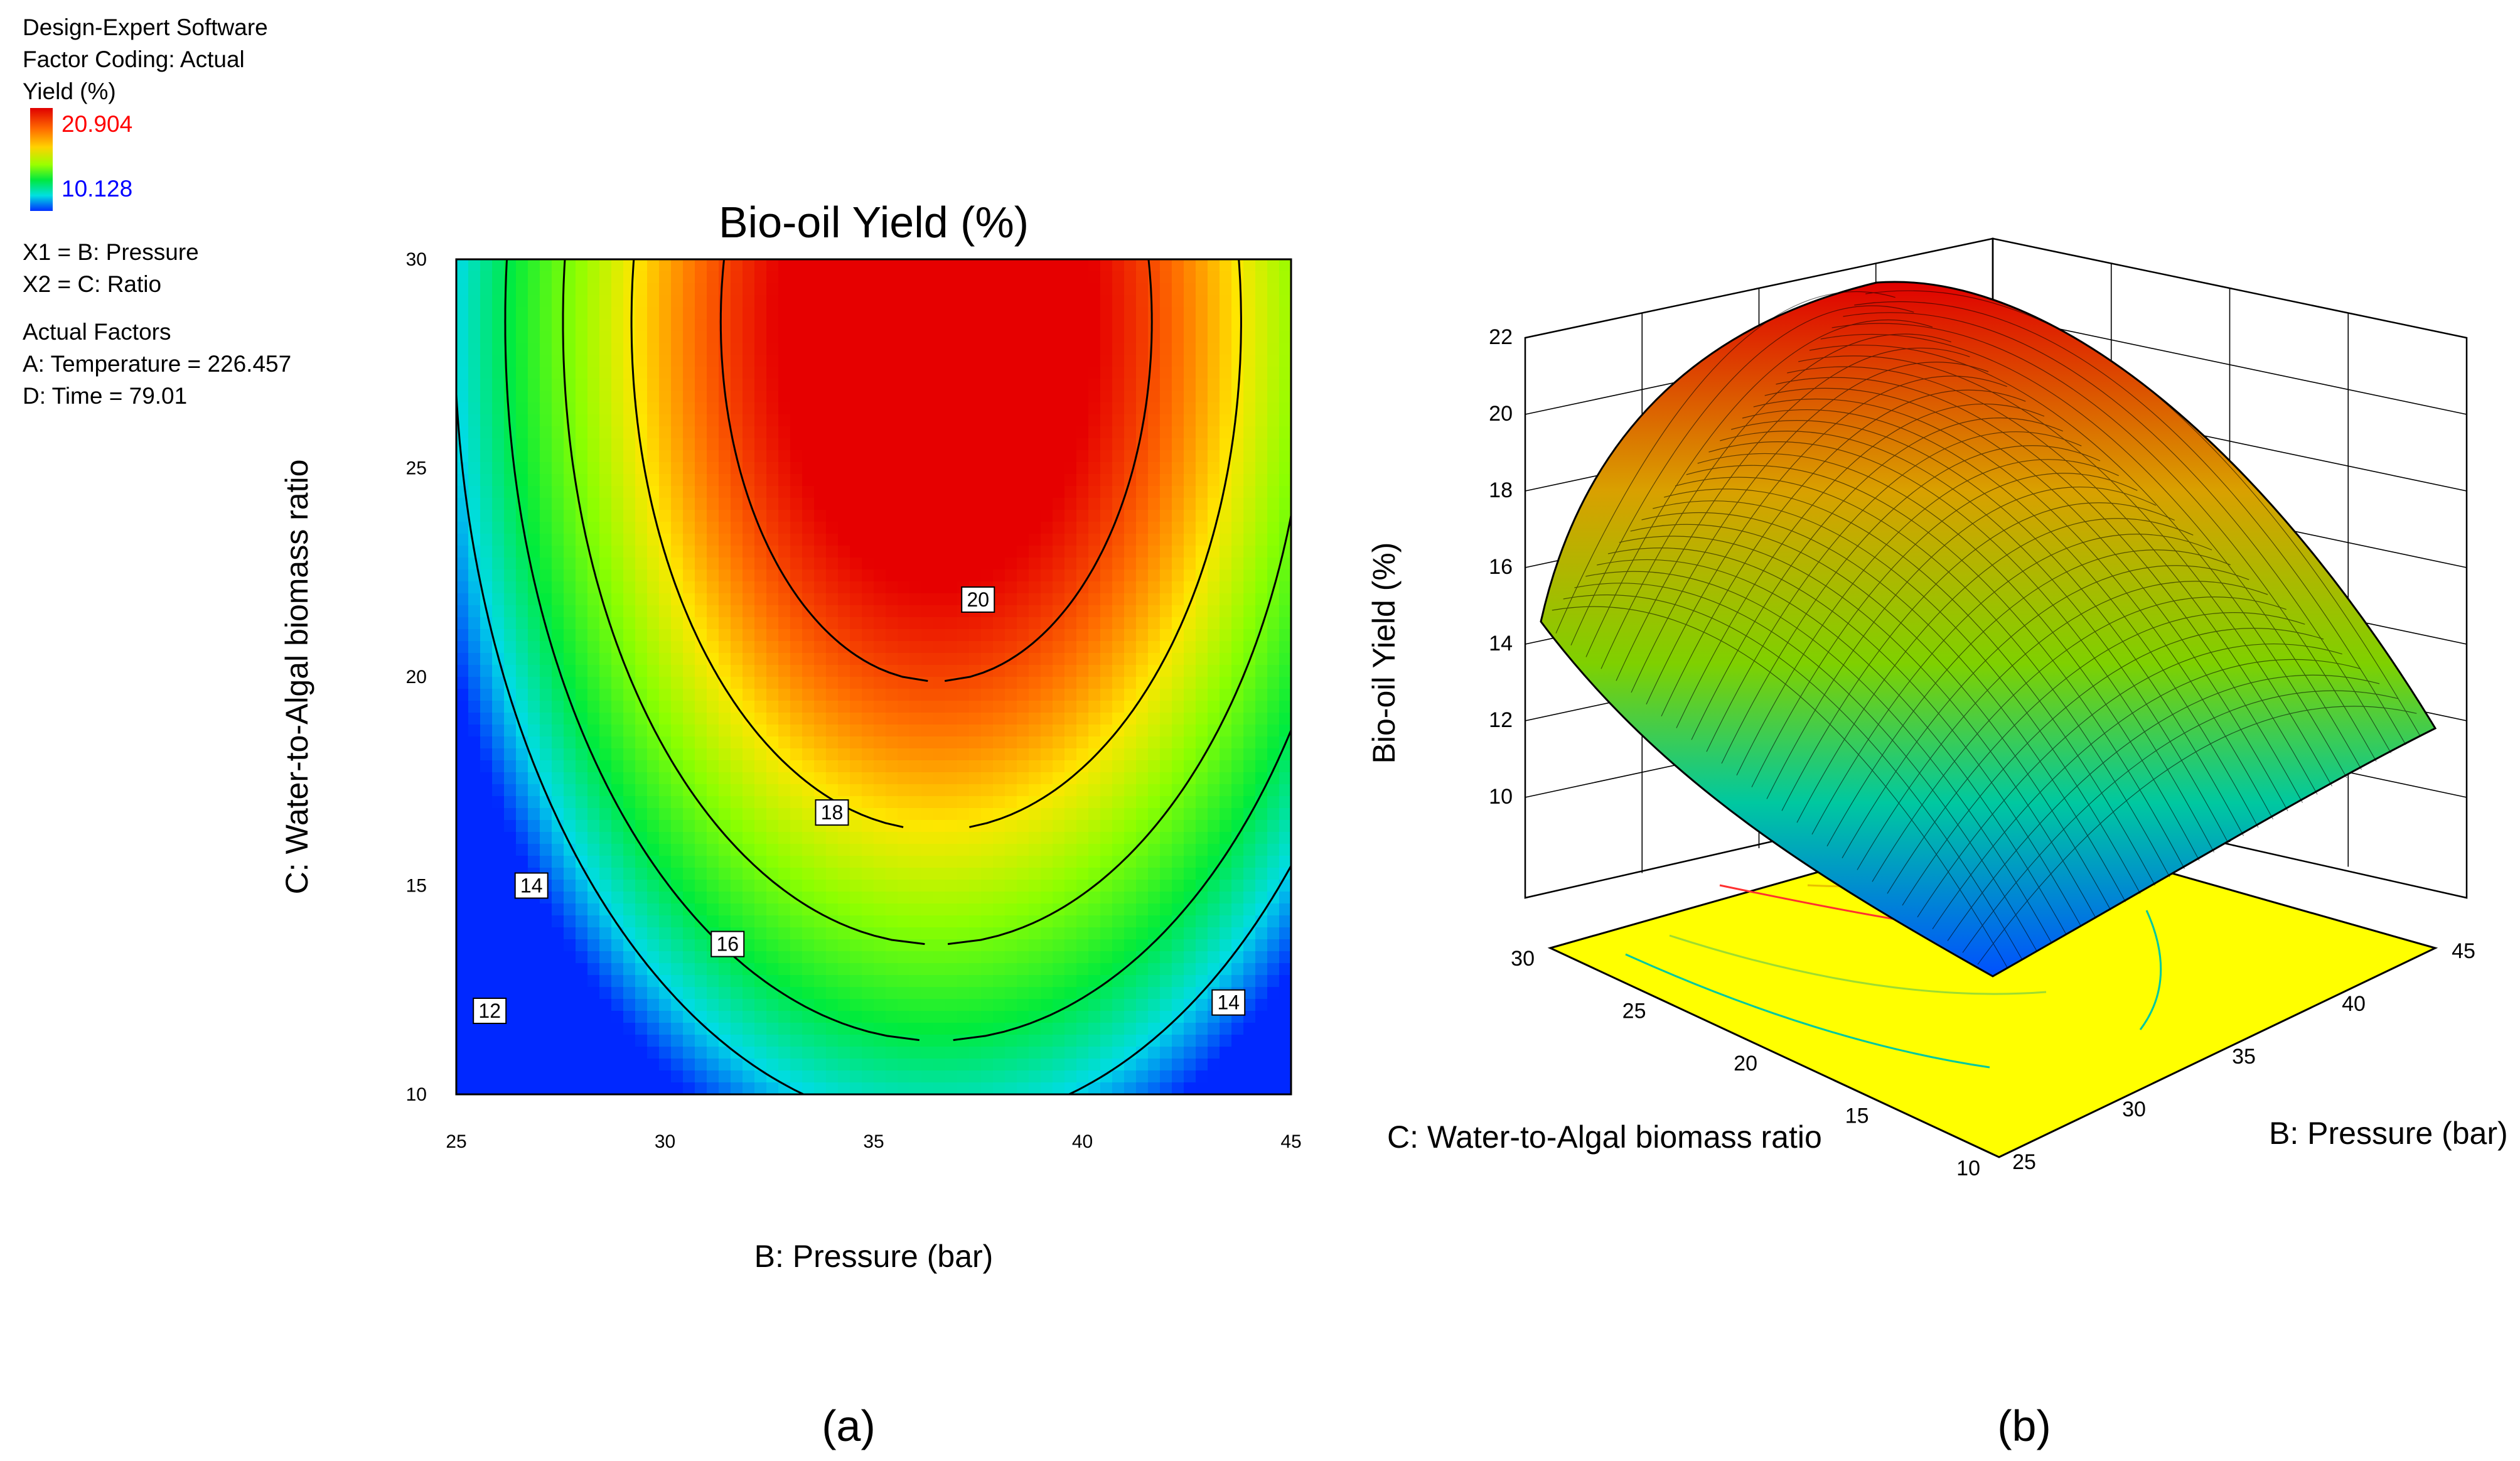  Describe the element at coordinates (1793, 777) in the screenshot. I see `surface-mesh-line` at that location.